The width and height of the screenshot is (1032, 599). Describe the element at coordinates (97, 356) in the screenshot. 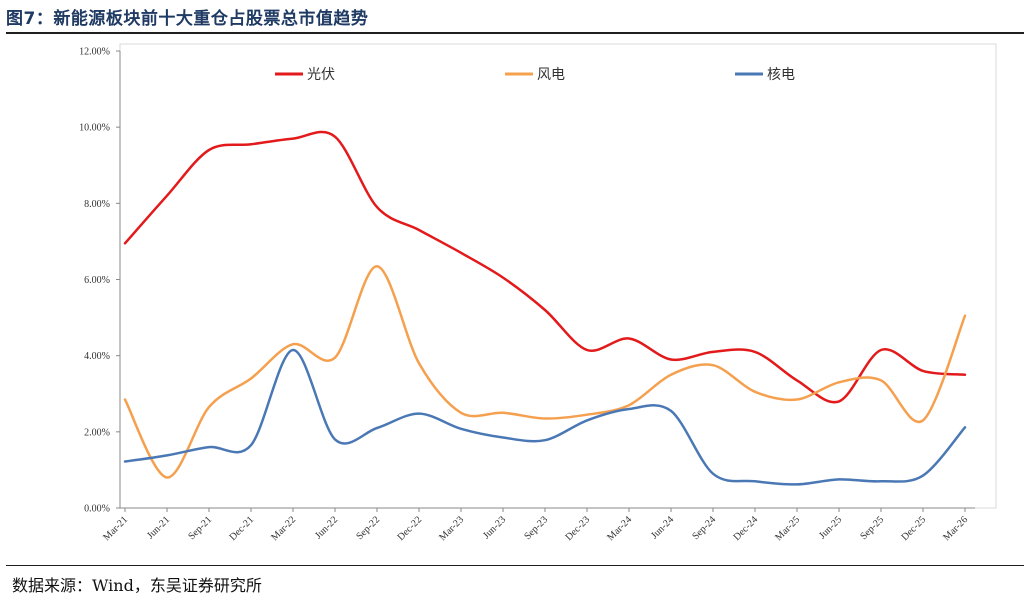

I see `y-tick-label: 4.00%` at that location.